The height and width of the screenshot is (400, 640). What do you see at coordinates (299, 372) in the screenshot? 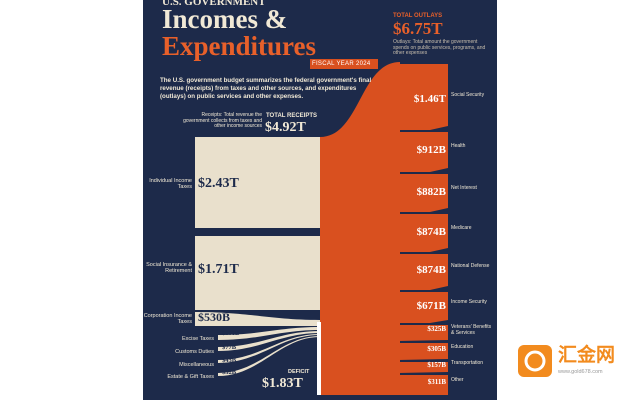
I see `deficit-heading: DEFICIT` at bounding box center [299, 372].